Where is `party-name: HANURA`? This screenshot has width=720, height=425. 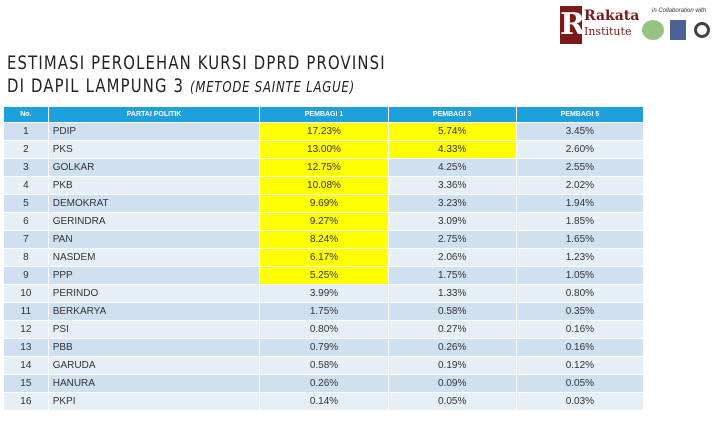 party-name: HANURA is located at coordinates (154, 383).